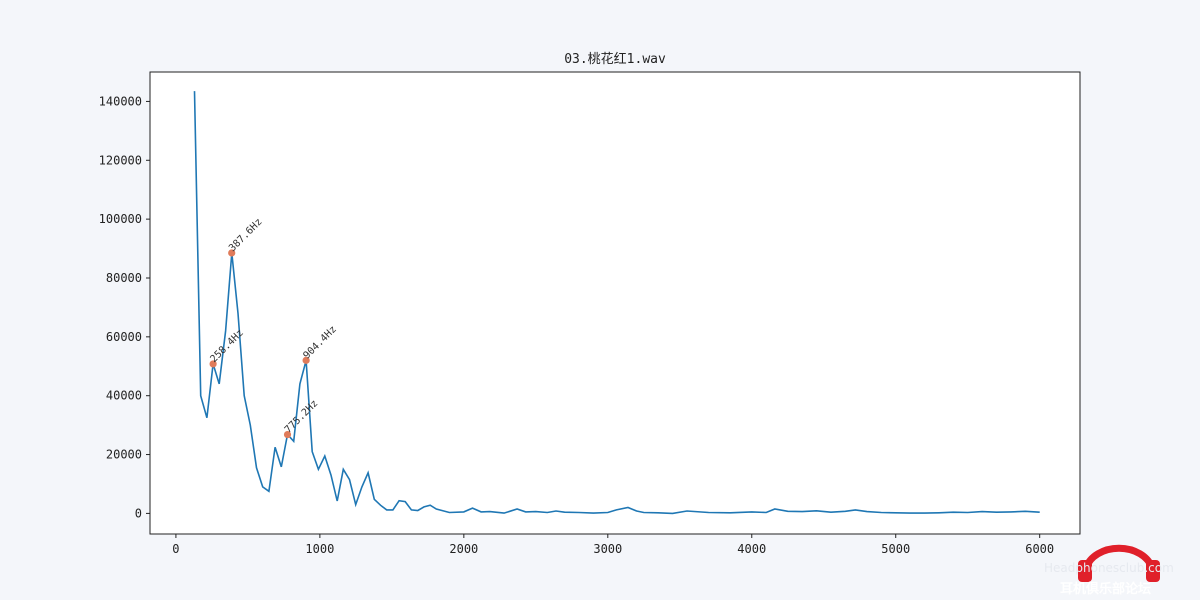  I want to click on chart-title: 03.桃花红1.wav, so click(615, 59).